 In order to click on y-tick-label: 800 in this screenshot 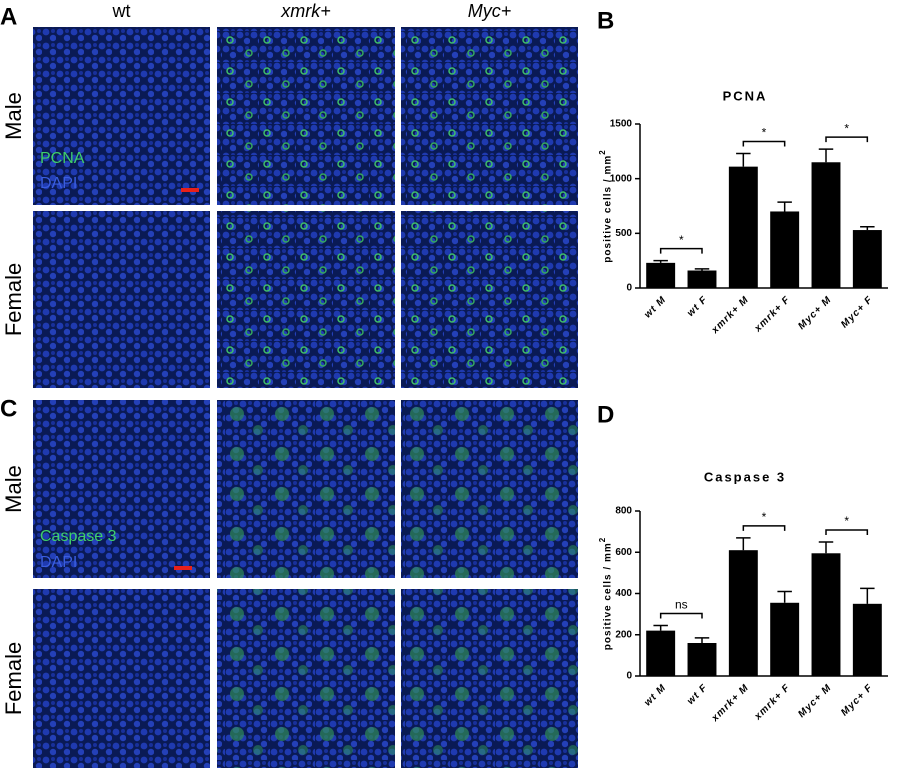, I will do `click(623, 511)`.